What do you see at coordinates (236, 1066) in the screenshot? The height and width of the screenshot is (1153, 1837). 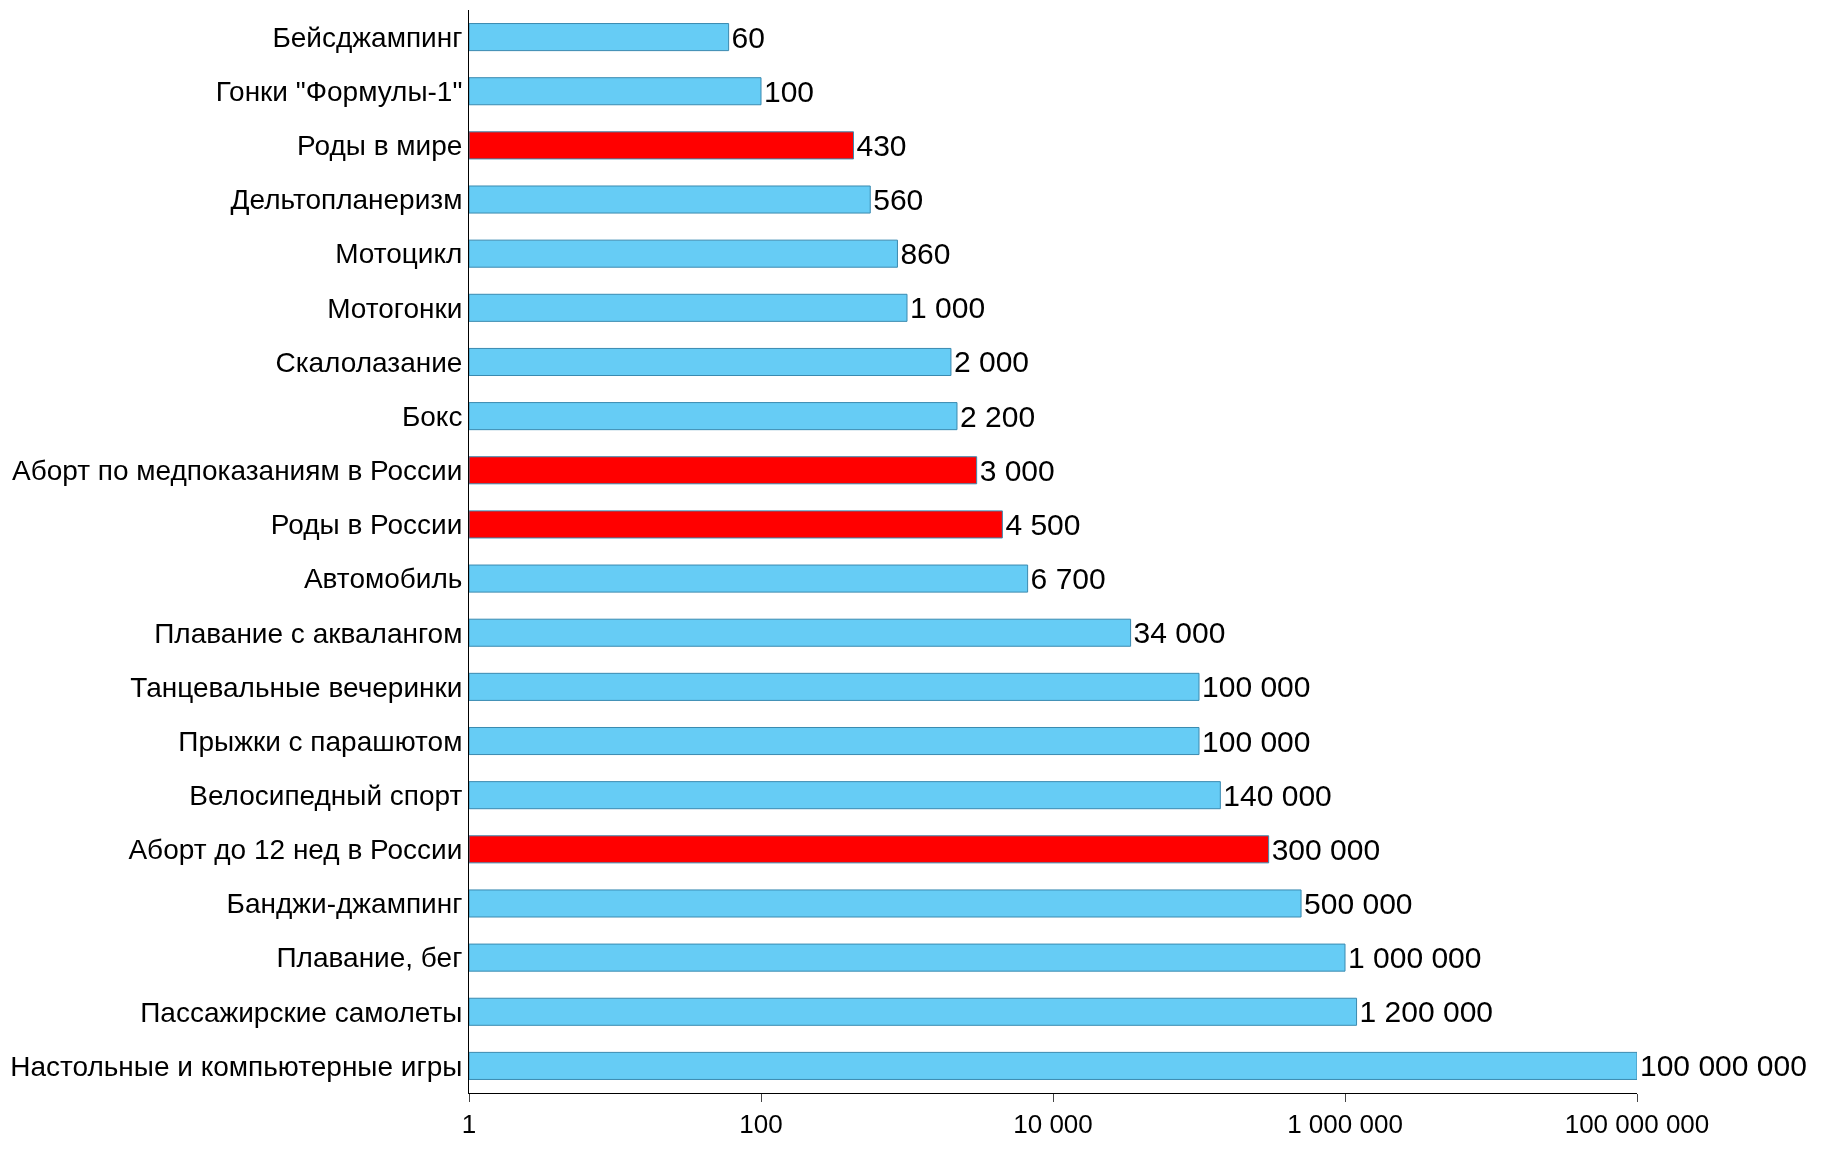 I see `y-tick-label: Настольные и компьютерные игры` at bounding box center [236, 1066].